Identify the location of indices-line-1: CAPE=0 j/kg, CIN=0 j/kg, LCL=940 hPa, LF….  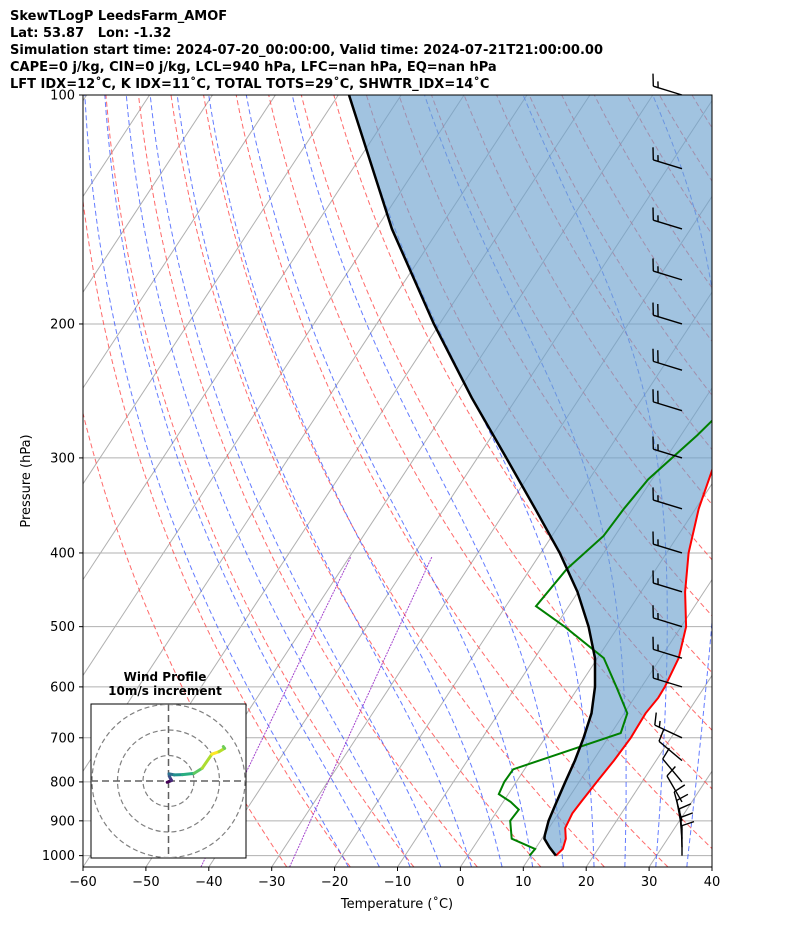
(253, 67).